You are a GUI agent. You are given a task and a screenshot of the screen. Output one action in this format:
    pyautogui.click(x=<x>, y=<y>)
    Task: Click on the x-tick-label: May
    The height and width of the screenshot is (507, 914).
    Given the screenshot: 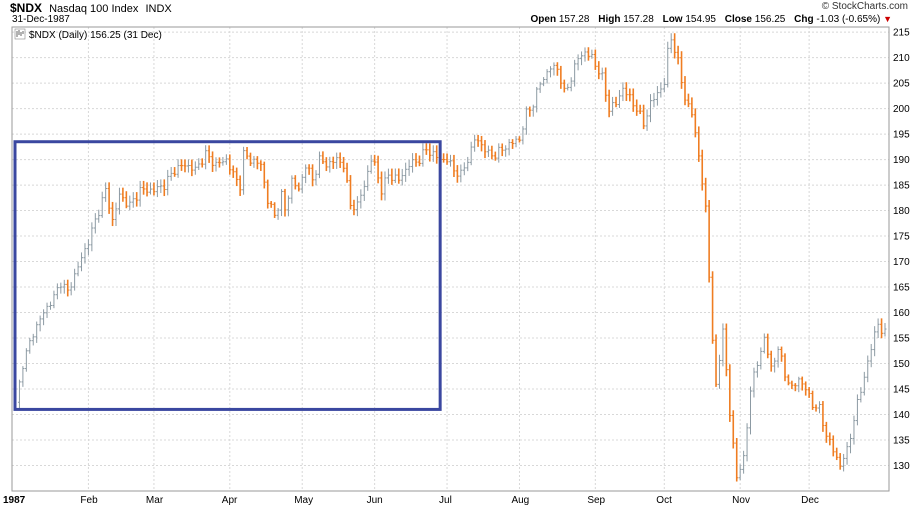 What is the action you would take?
    pyautogui.click(x=303, y=500)
    